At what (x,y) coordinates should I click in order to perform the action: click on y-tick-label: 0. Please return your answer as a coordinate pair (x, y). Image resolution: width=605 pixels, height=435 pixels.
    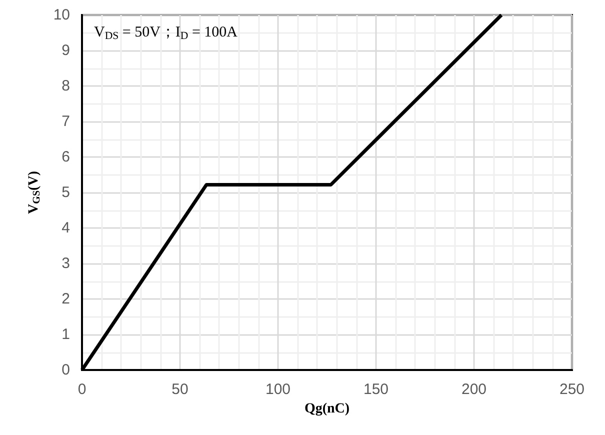
    Looking at the image, I should click on (66, 370).